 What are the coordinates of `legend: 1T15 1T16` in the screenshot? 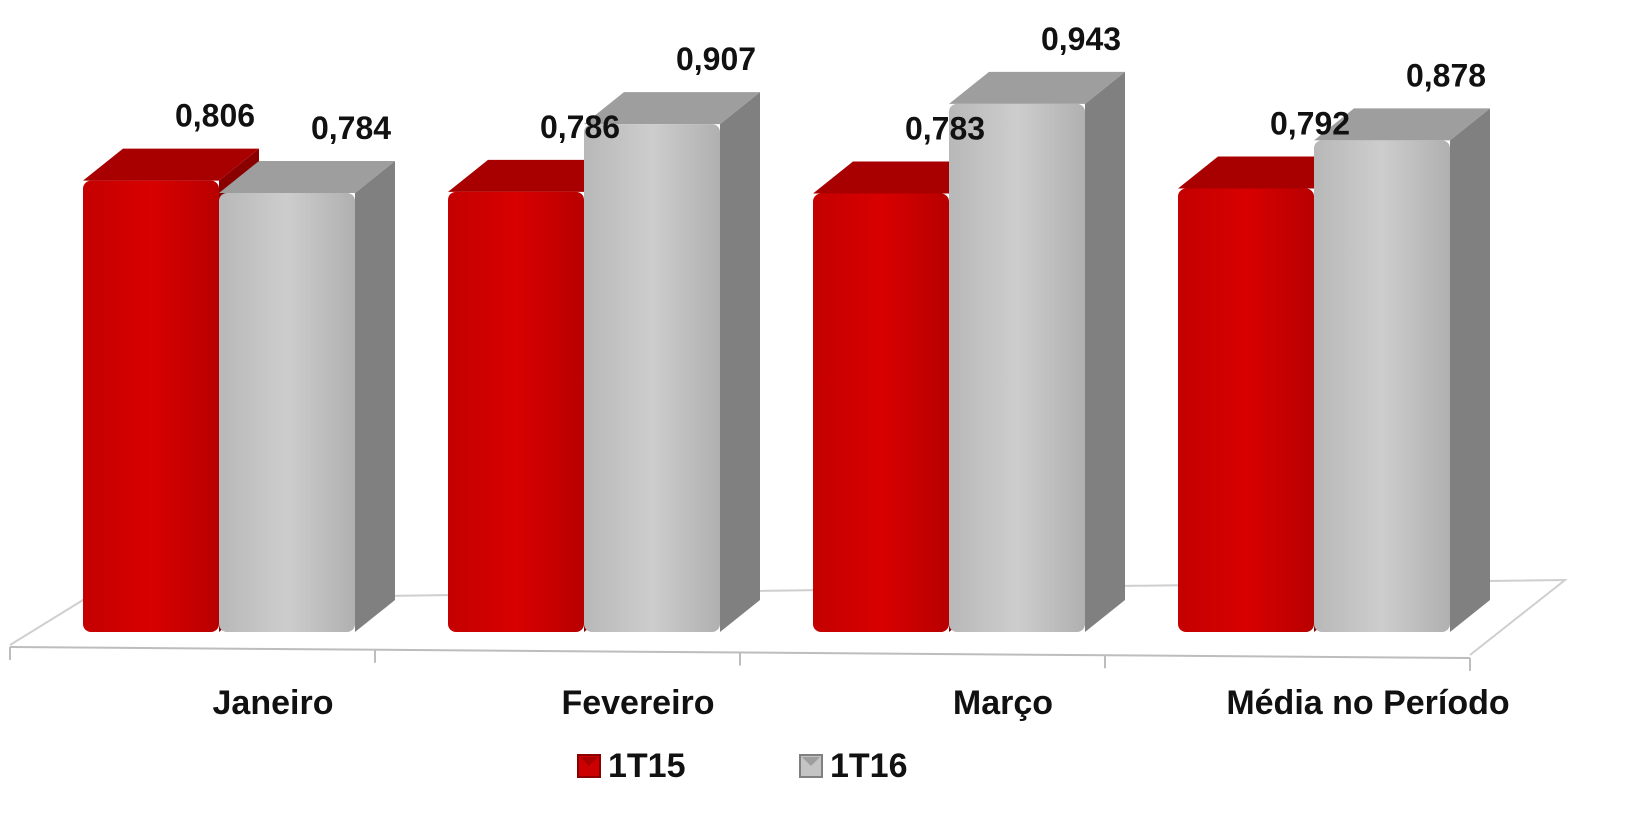 It's located at (742, 766).